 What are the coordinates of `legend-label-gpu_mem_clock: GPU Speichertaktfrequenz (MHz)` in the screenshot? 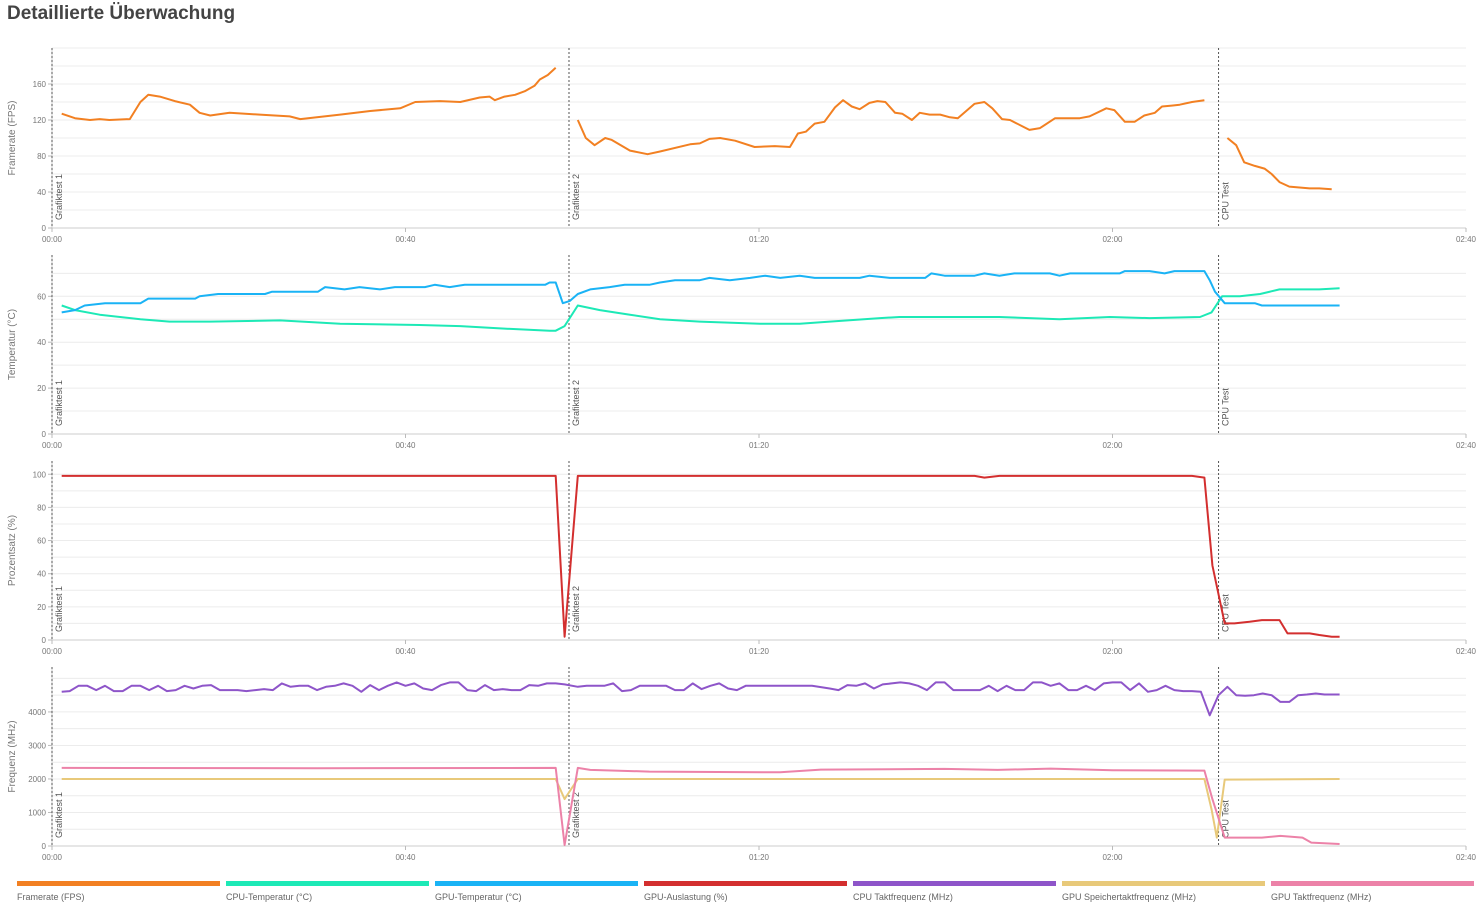 It's located at (1129, 897).